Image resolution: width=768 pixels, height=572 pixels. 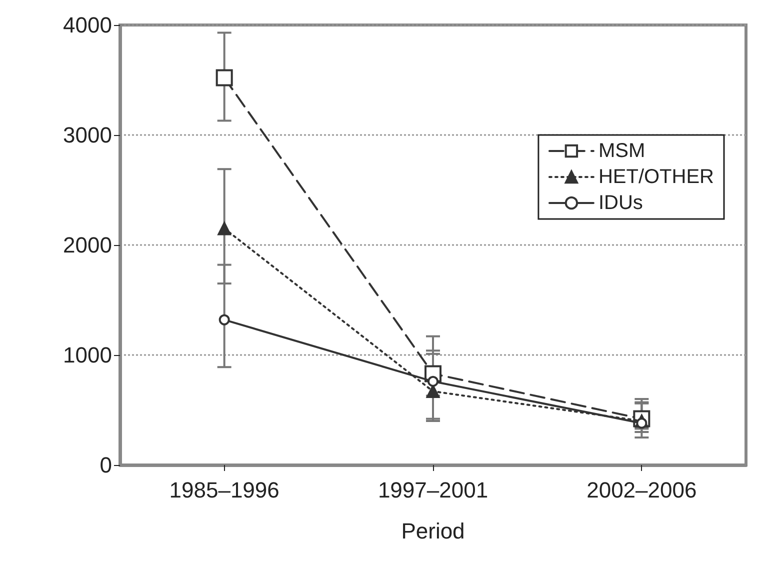 I want to click on y-tick-label: 2000, so click(x=87, y=245).